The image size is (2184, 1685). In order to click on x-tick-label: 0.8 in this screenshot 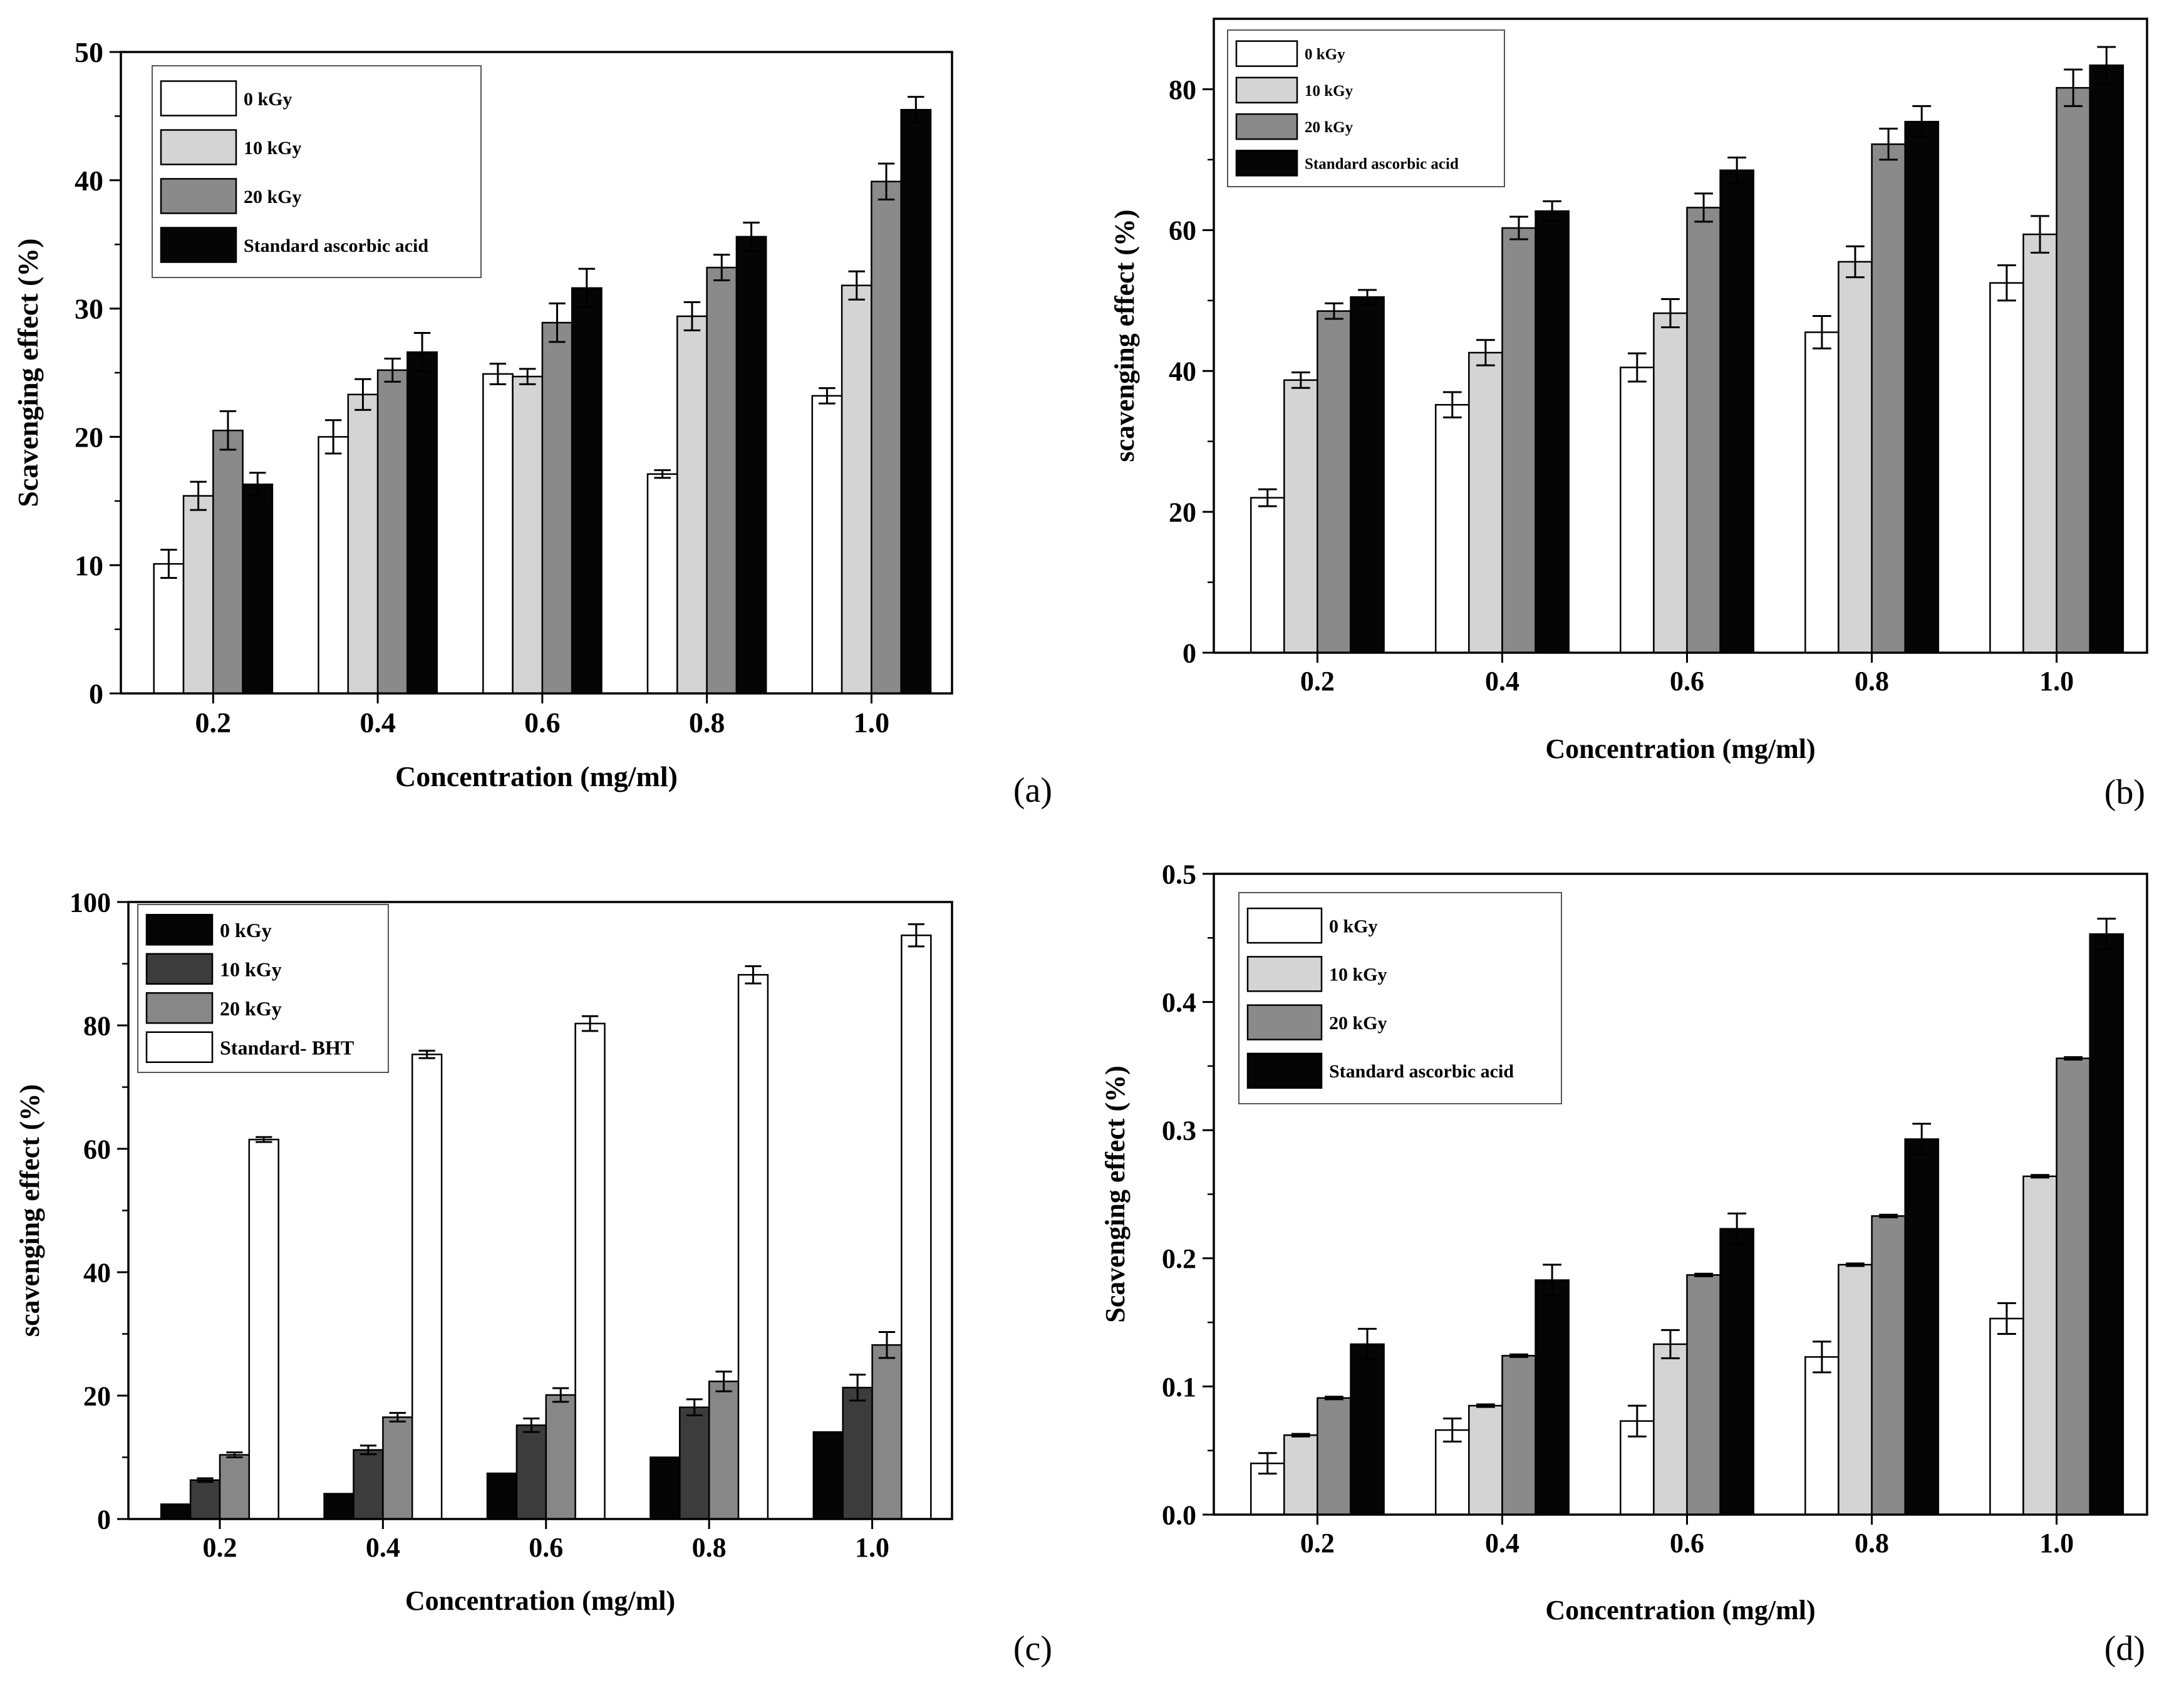, I will do `click(707, 723)`.